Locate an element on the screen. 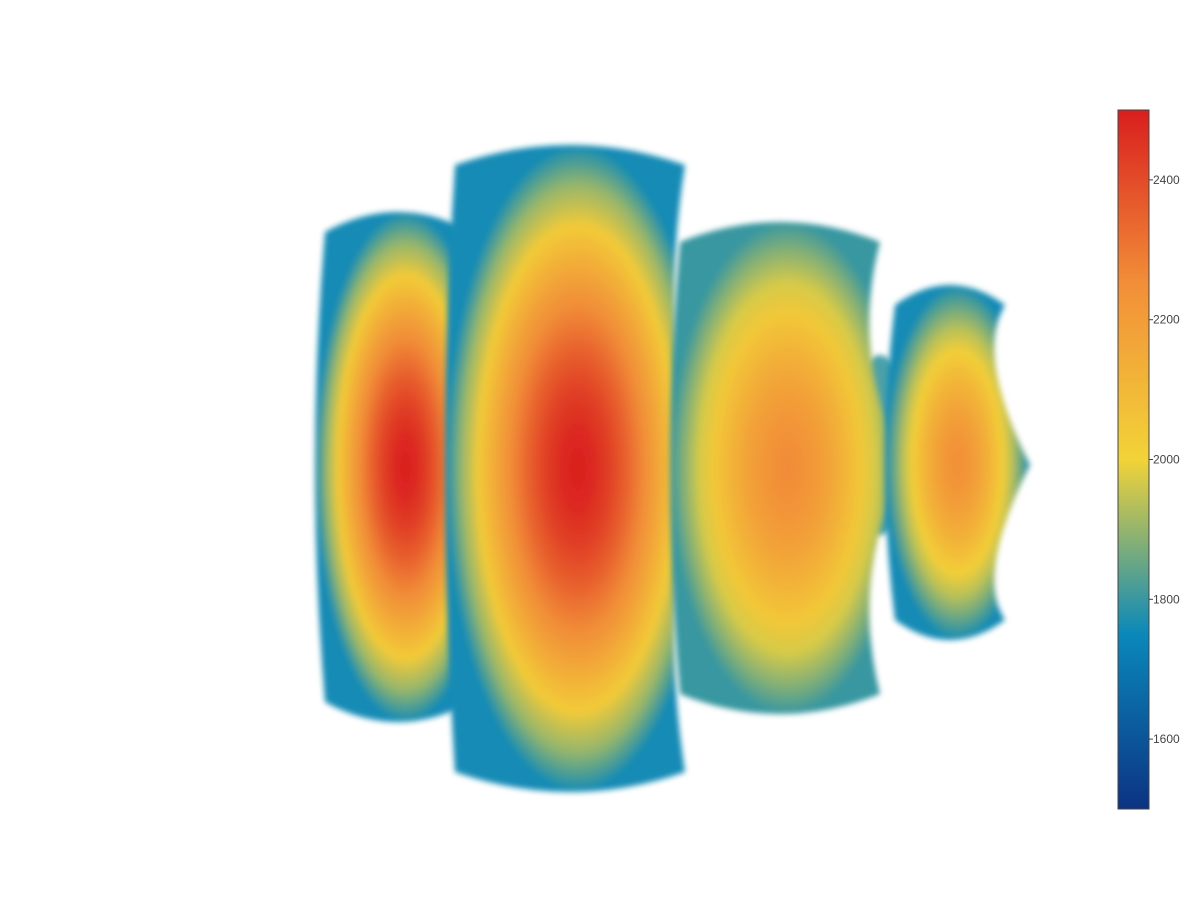  colorbar-ticks: 1600 1800 2000 2200 2400 is located at coordinates (1164, 459).